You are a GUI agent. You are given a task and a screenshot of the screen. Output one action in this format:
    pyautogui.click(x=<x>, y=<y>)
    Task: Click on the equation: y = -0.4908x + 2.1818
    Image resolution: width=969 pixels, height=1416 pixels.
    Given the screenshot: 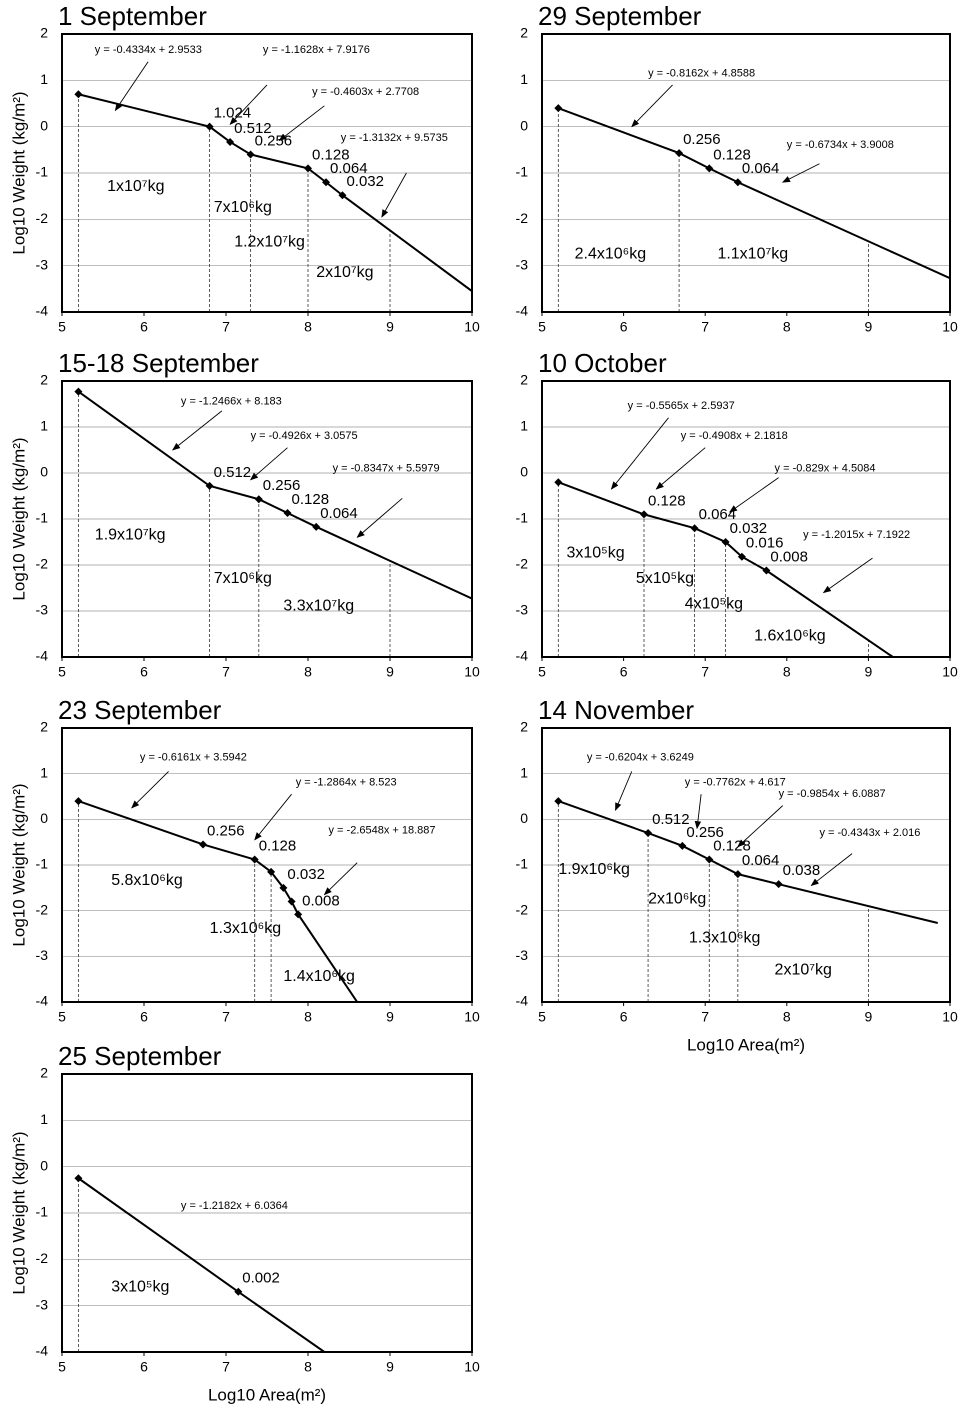 What is the action you would take?
    pyautogui.click(x=734, y=436)
    